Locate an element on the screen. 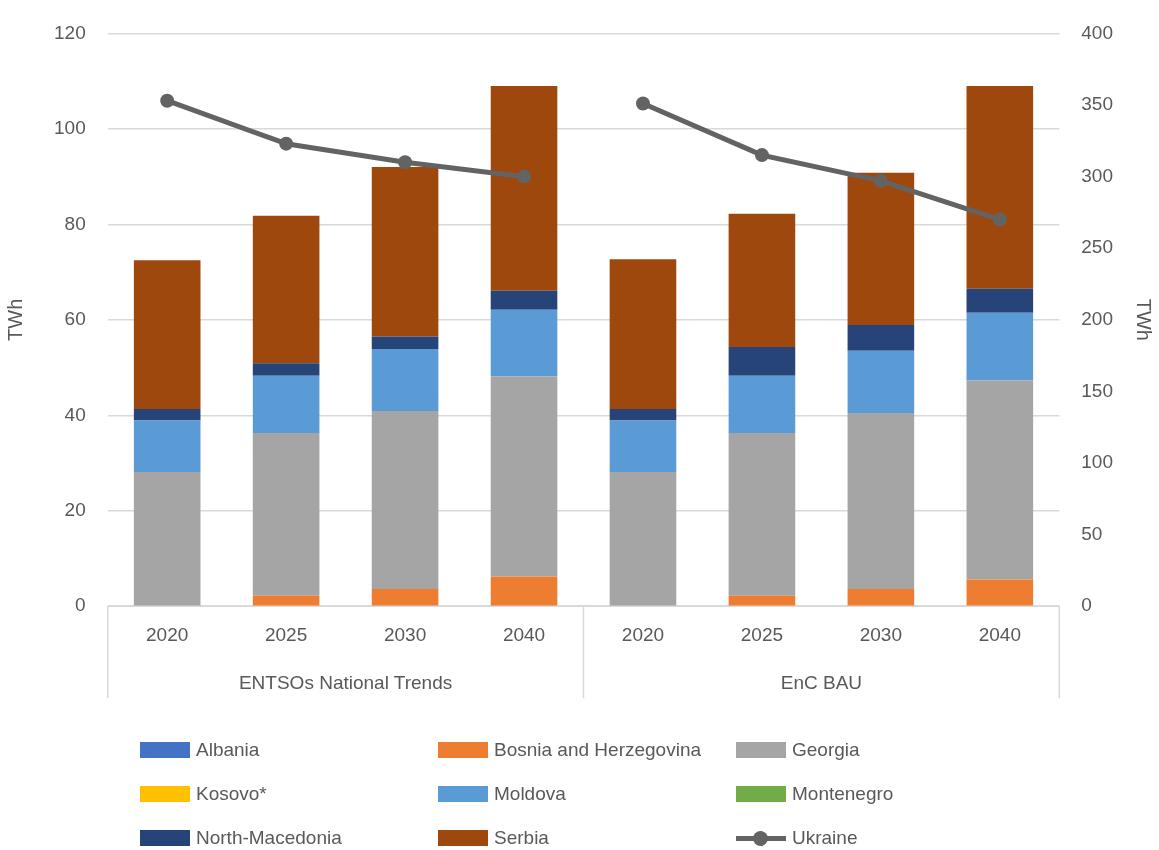  y2-tick-label: 250 is located at coordinates (1097, 247).